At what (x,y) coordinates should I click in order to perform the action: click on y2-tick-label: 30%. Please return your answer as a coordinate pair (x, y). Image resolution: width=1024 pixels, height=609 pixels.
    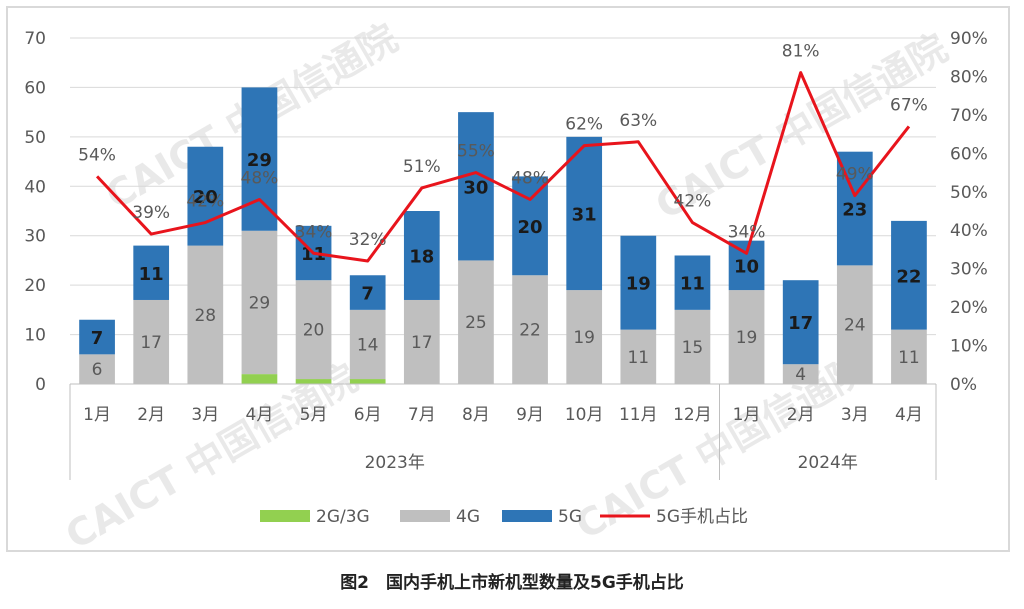
    Looking at the image, I should click on (969, 270).